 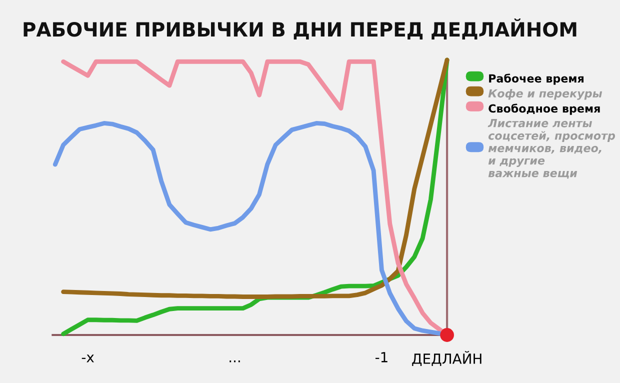 I want to click on legend-label: Рабочее время, so click(x=536, y=79).